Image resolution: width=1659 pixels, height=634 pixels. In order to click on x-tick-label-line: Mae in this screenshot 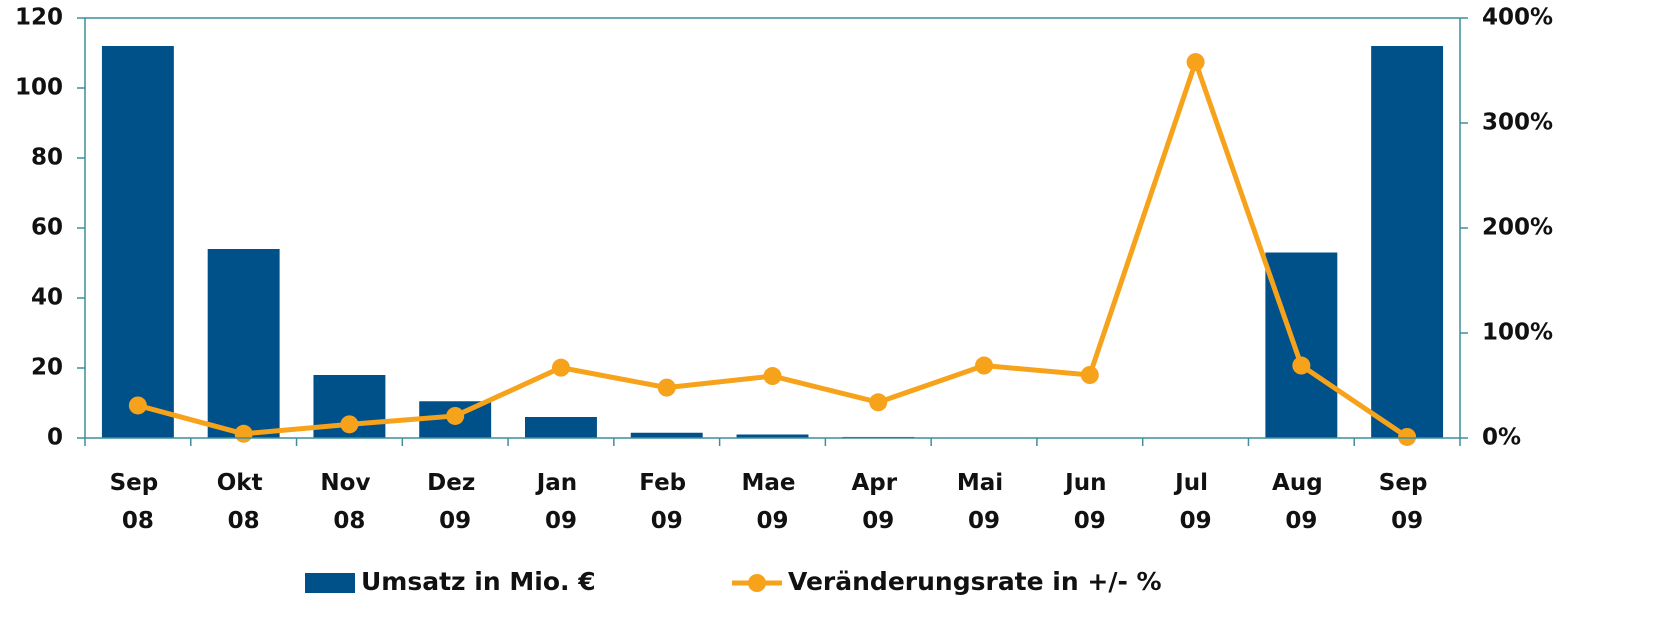, I will do `click(772, 483)`.